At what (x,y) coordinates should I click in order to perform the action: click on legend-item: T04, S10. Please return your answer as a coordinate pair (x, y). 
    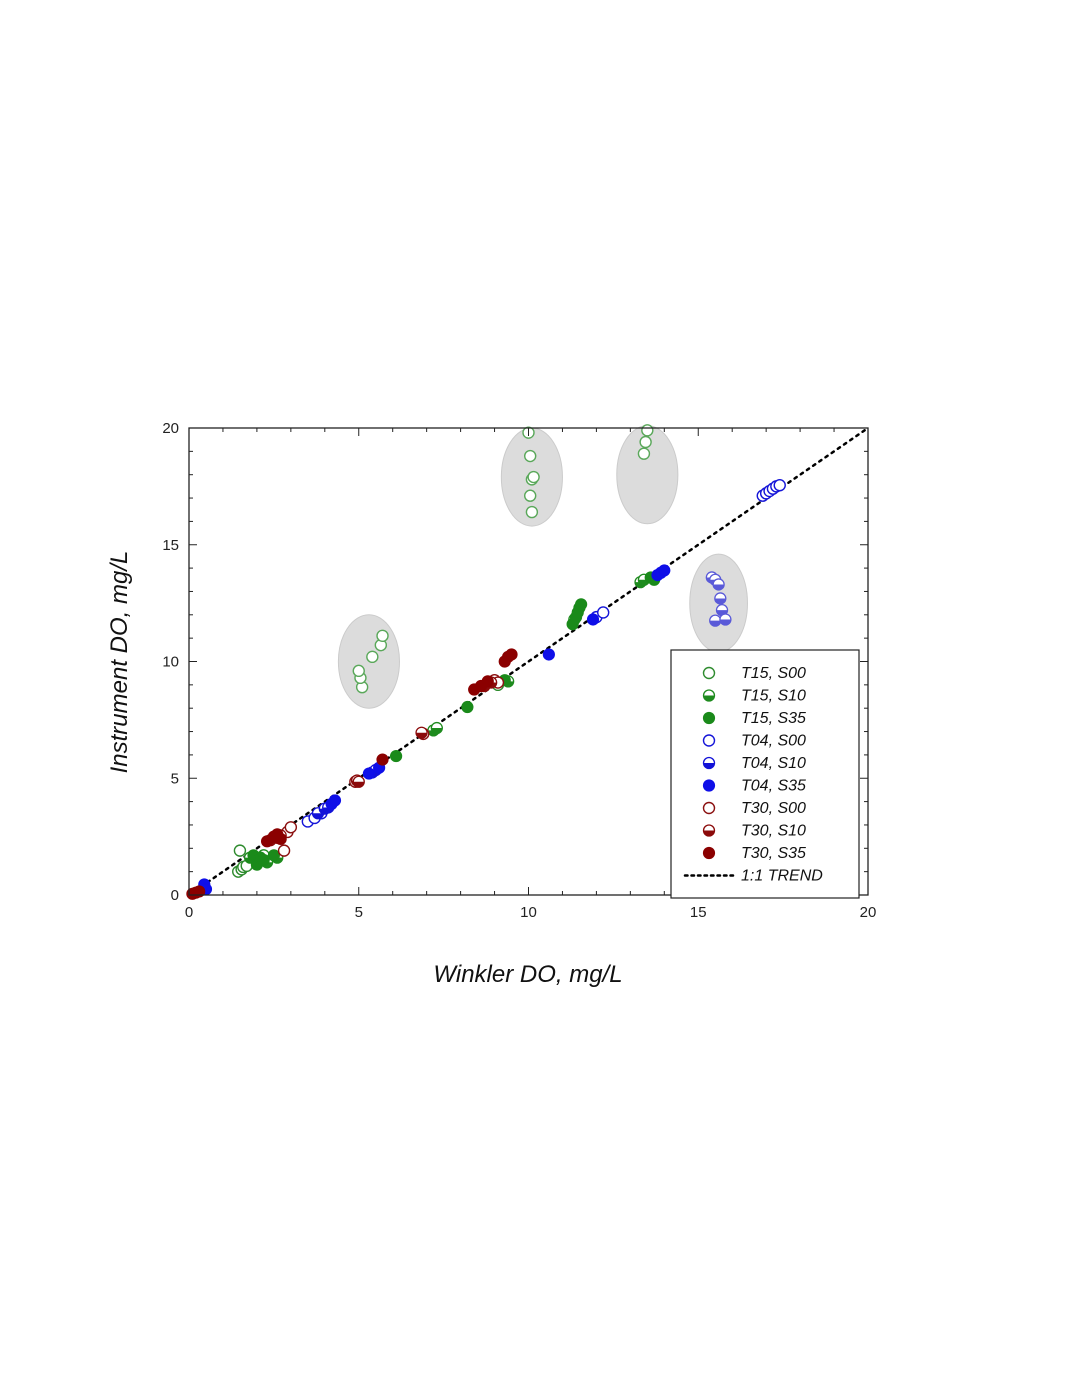
    Looking at the image, I should click on (754, 763).